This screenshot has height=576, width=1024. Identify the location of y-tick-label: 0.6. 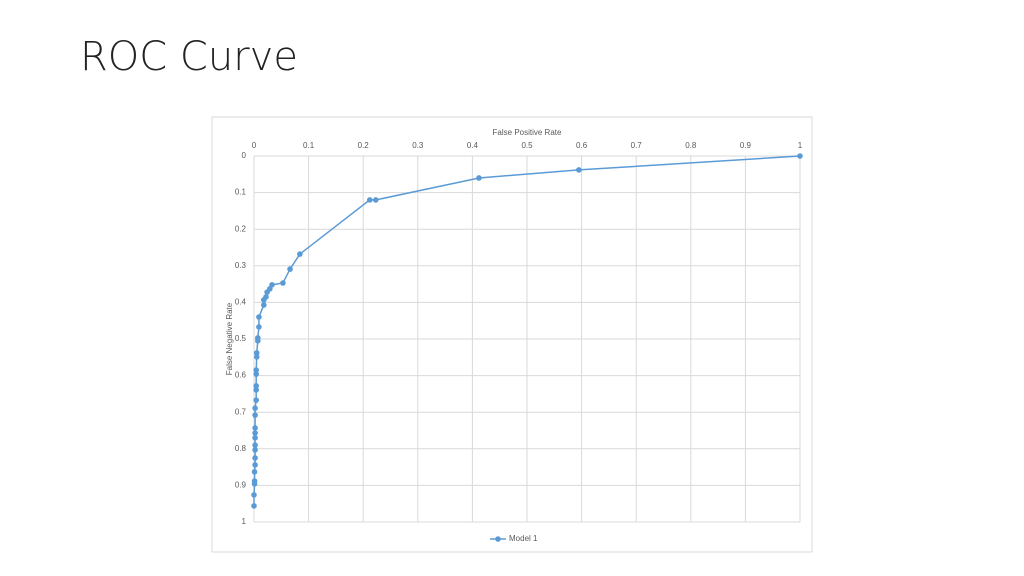
(241, 375).